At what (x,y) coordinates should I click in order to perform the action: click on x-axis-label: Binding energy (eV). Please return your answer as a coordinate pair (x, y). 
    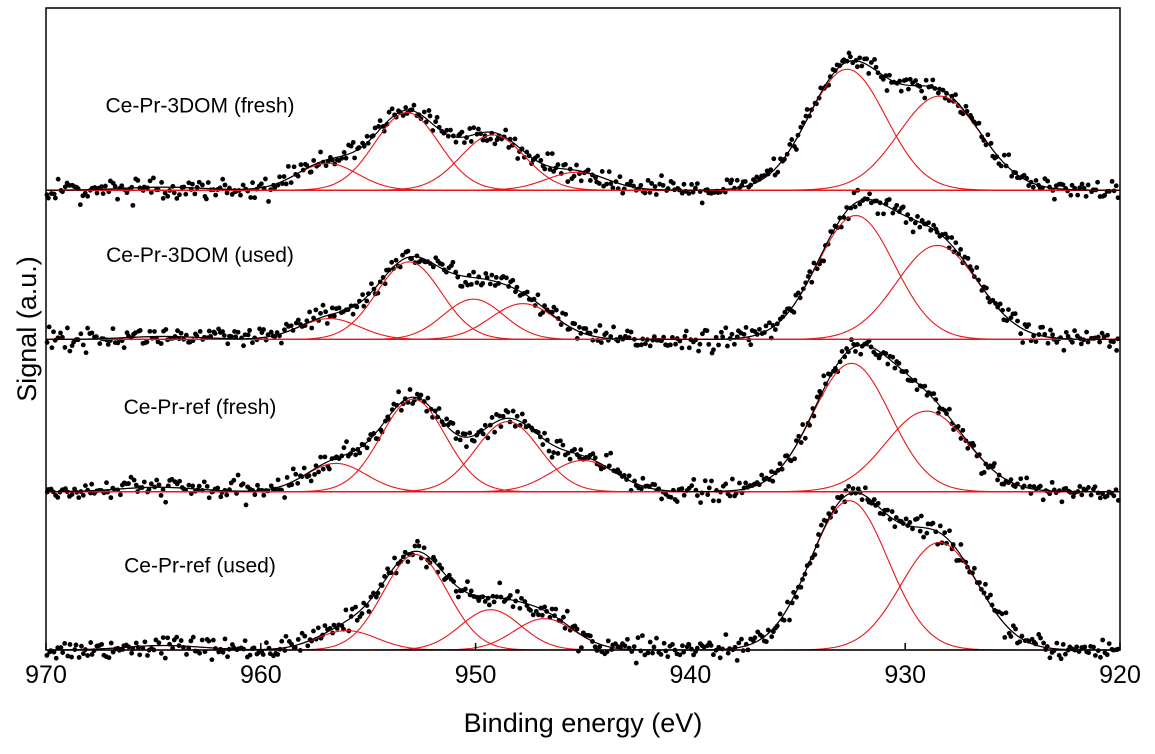
    Looking at the image, I should click on (583, 723).